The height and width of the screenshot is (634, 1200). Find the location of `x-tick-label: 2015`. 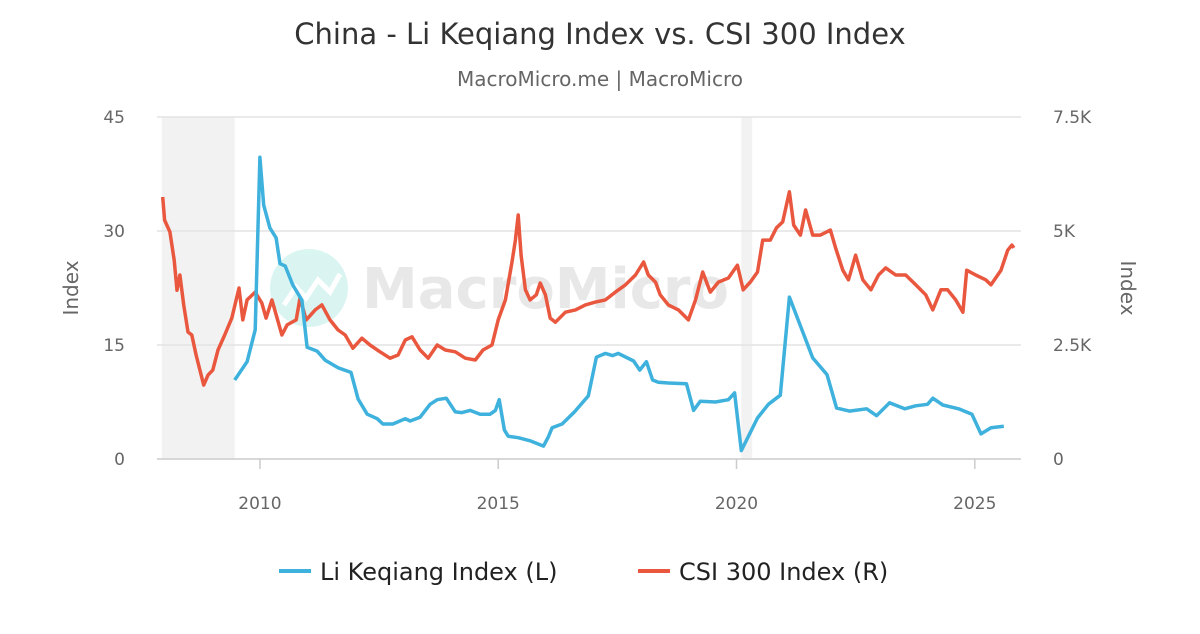

x-tick-label: 2015 is located at coordinates (498, 504).